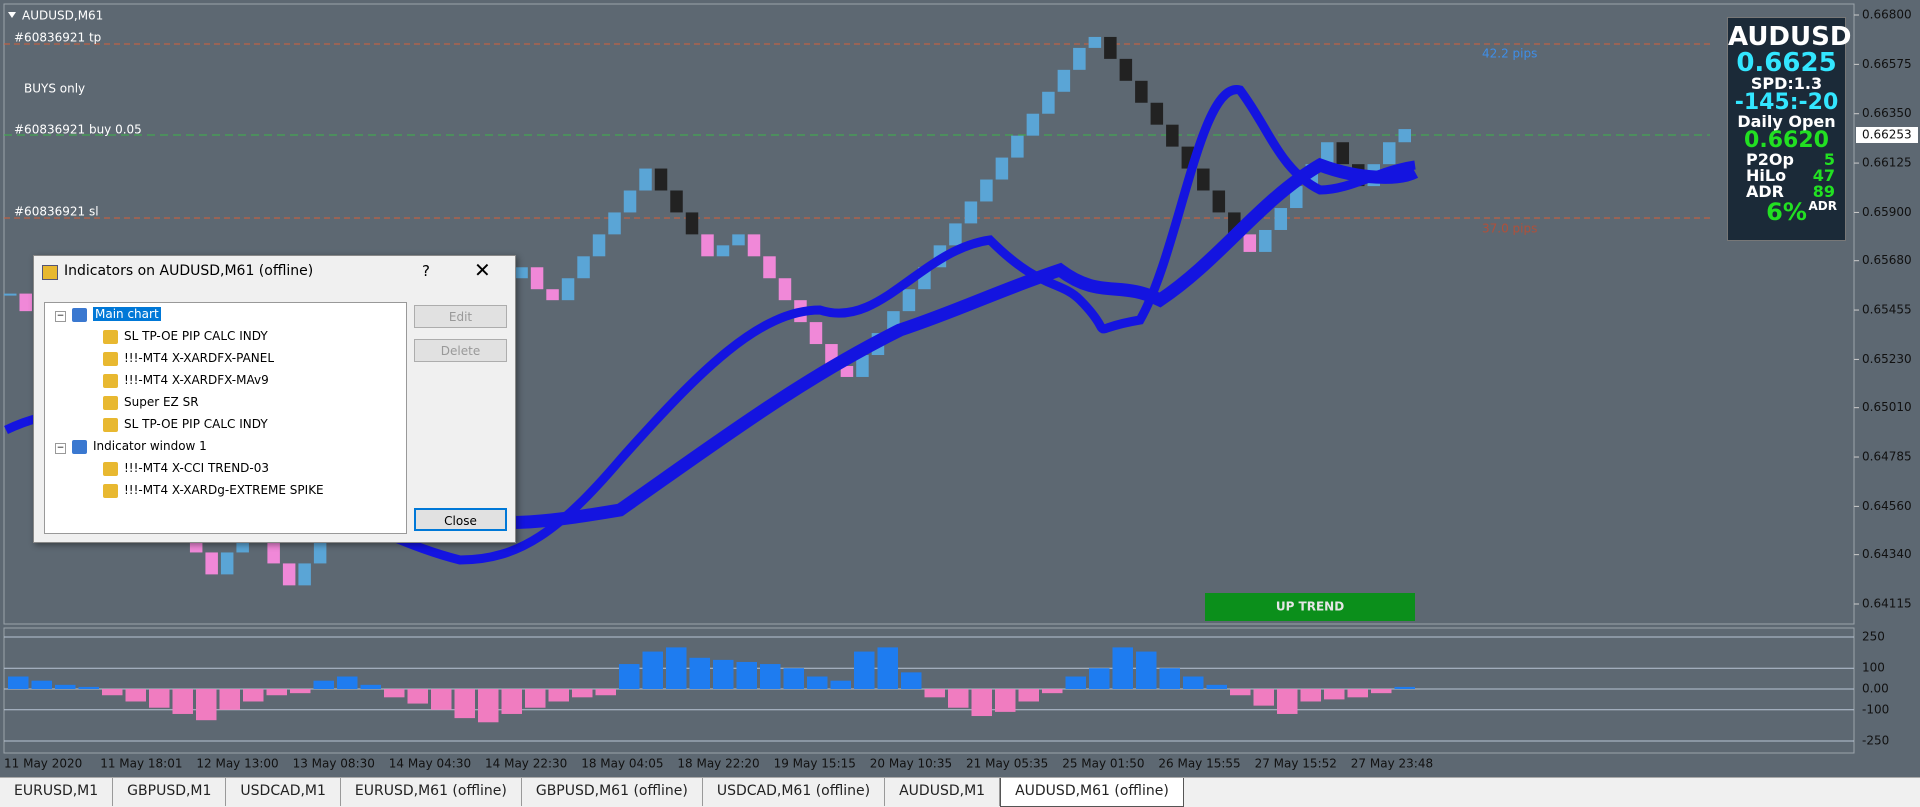 The height and width of the screenshot is (807, 1920). What do you see at coordinates (794, 792) in the screenshot?
I see `chart-tab: USDCAD,M61 (offline)` at bounding box center [794, 792].